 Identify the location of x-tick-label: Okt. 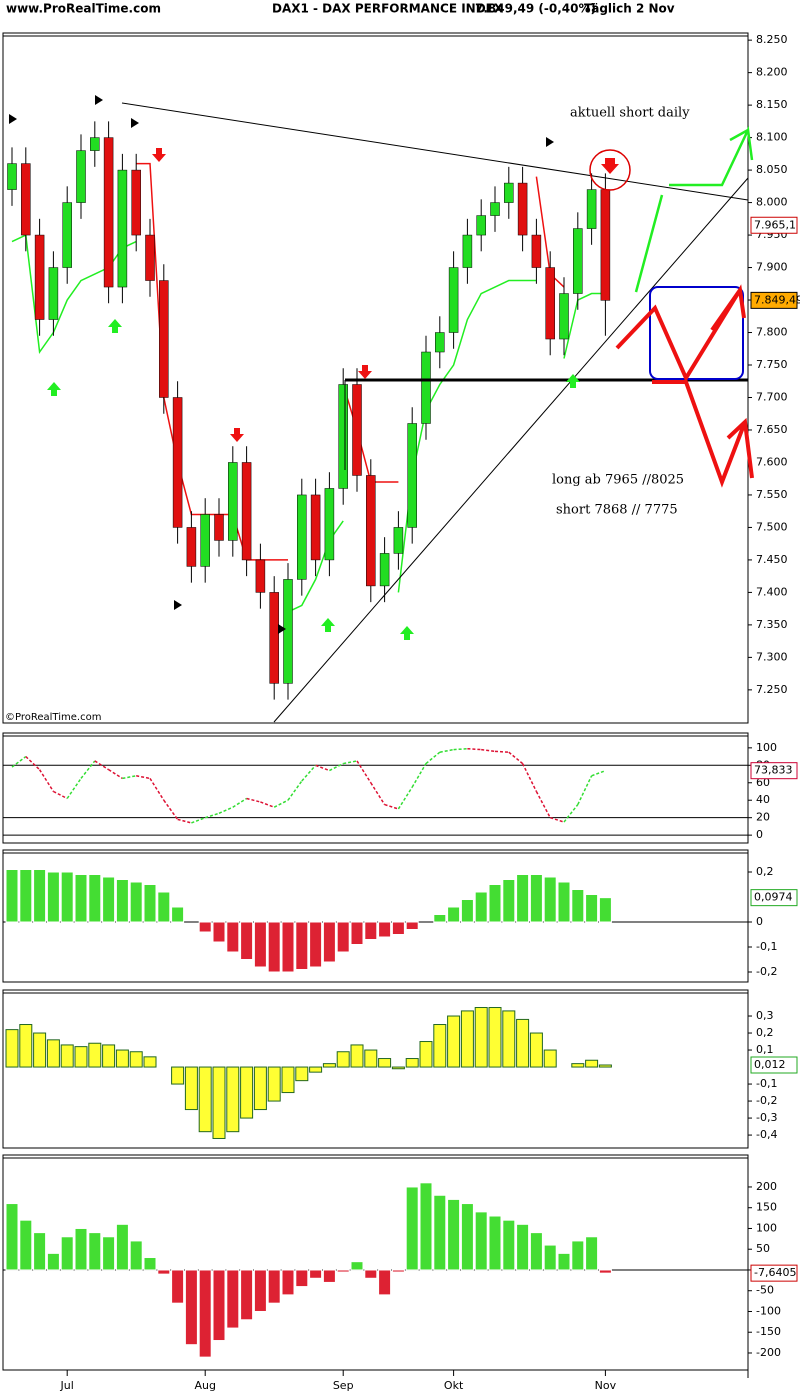
(454, 1385).